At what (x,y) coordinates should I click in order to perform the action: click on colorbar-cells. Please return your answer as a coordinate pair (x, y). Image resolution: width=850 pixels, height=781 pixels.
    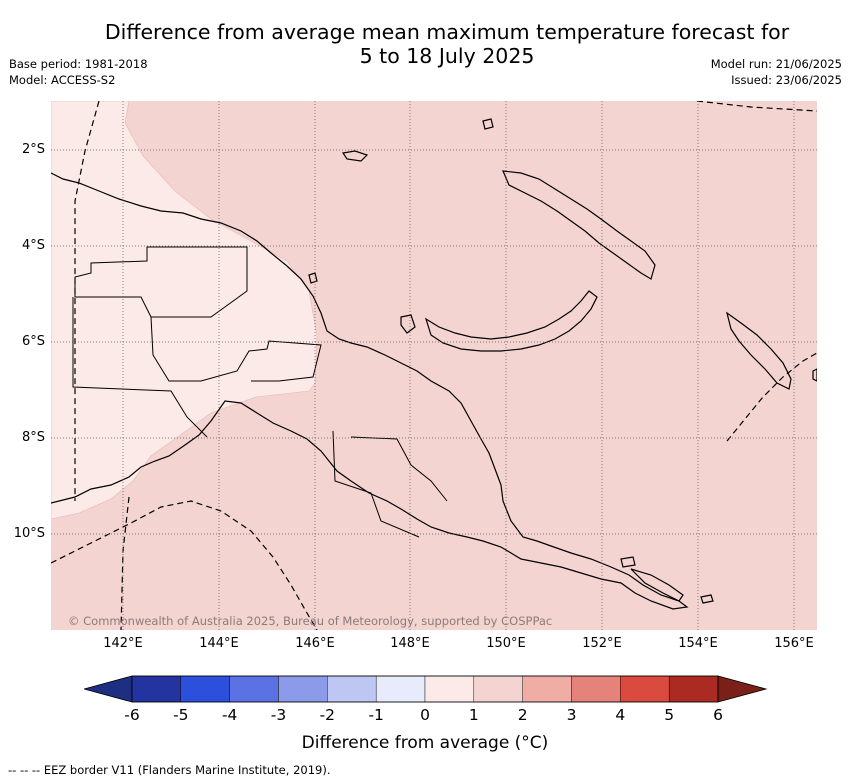
    Looking at the image, I should click on (425, 689).